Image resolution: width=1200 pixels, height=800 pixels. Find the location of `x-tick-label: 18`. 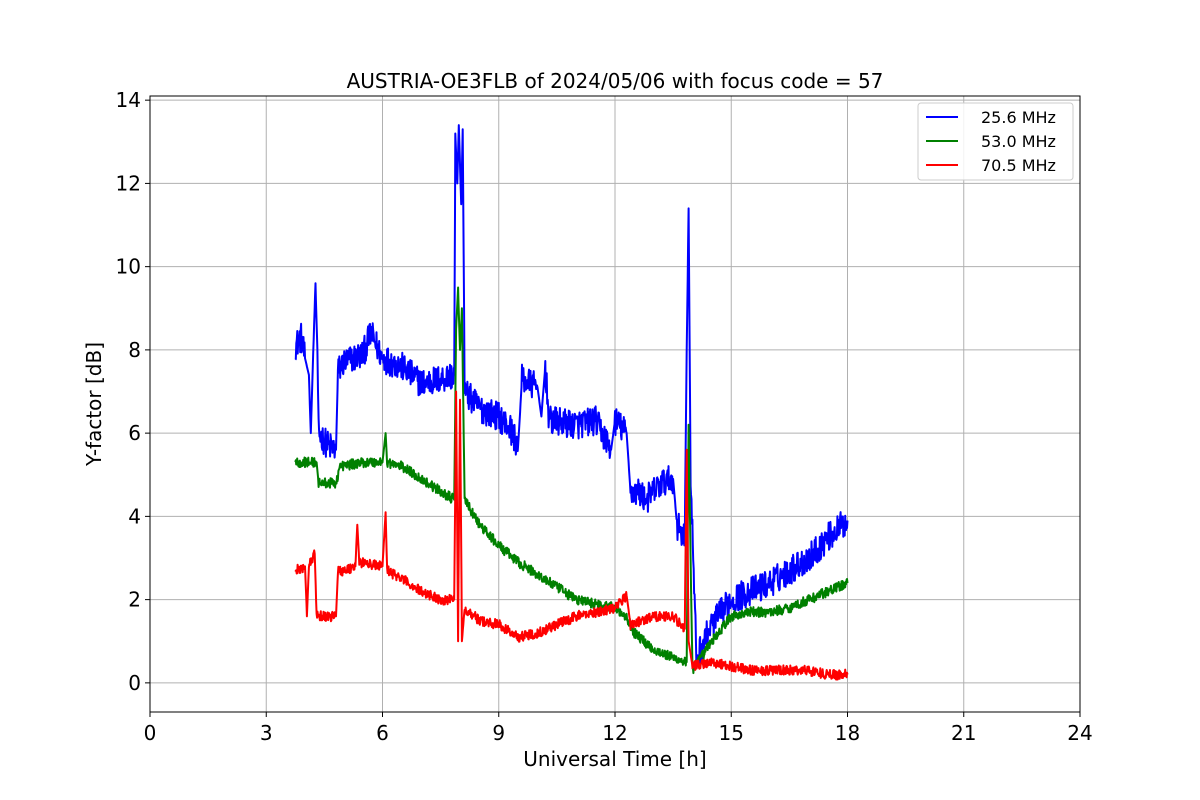

x-tick-label: 18 is located at coordinates (847, 733).